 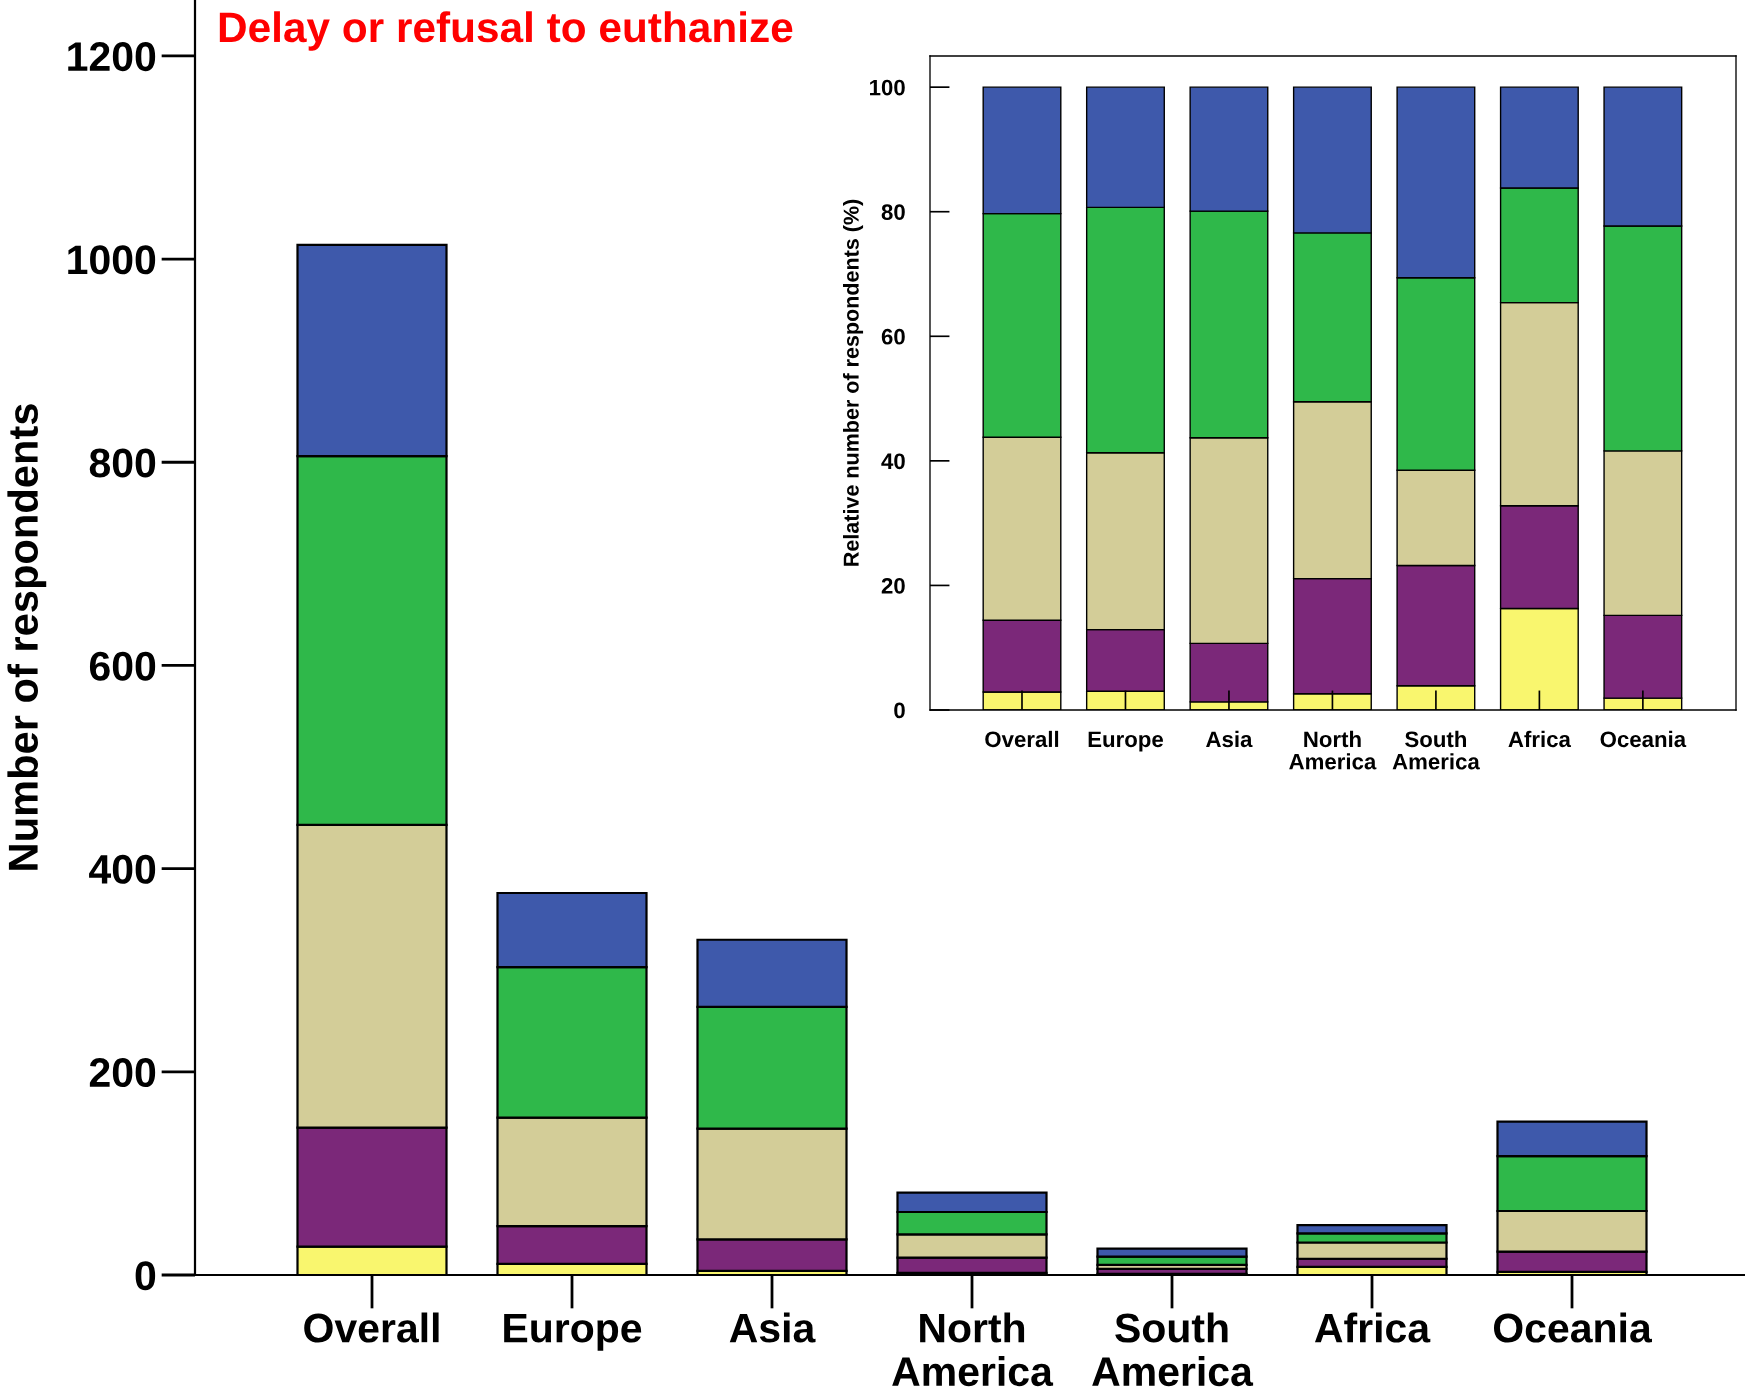 What do you see at coordinates (893, 585) in the screenshot?
I see `y-tick-label: 20` at bounding box center [893, 585].